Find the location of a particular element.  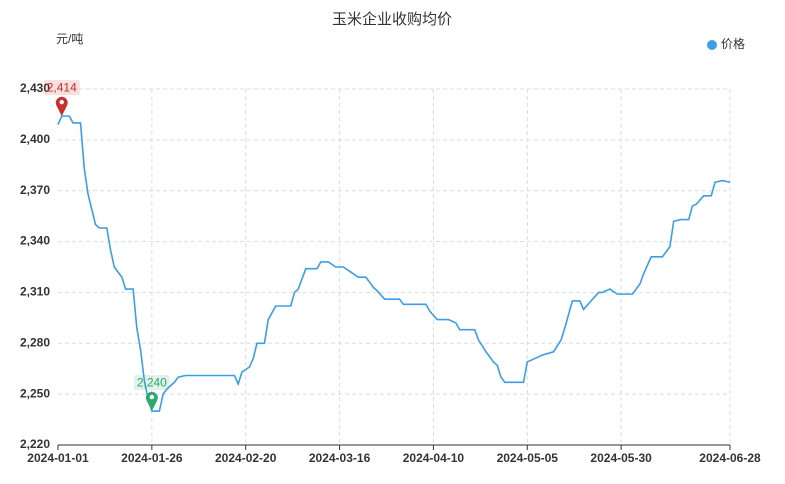

mark-label-text: 2,414 is located at coordinates (62, 87).